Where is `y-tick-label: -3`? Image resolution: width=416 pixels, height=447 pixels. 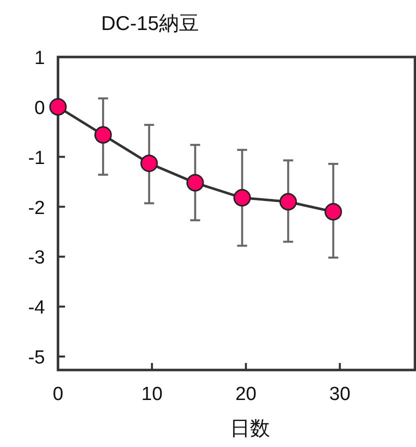
y-tick-label: -3 is located at coordinates (36, 258).